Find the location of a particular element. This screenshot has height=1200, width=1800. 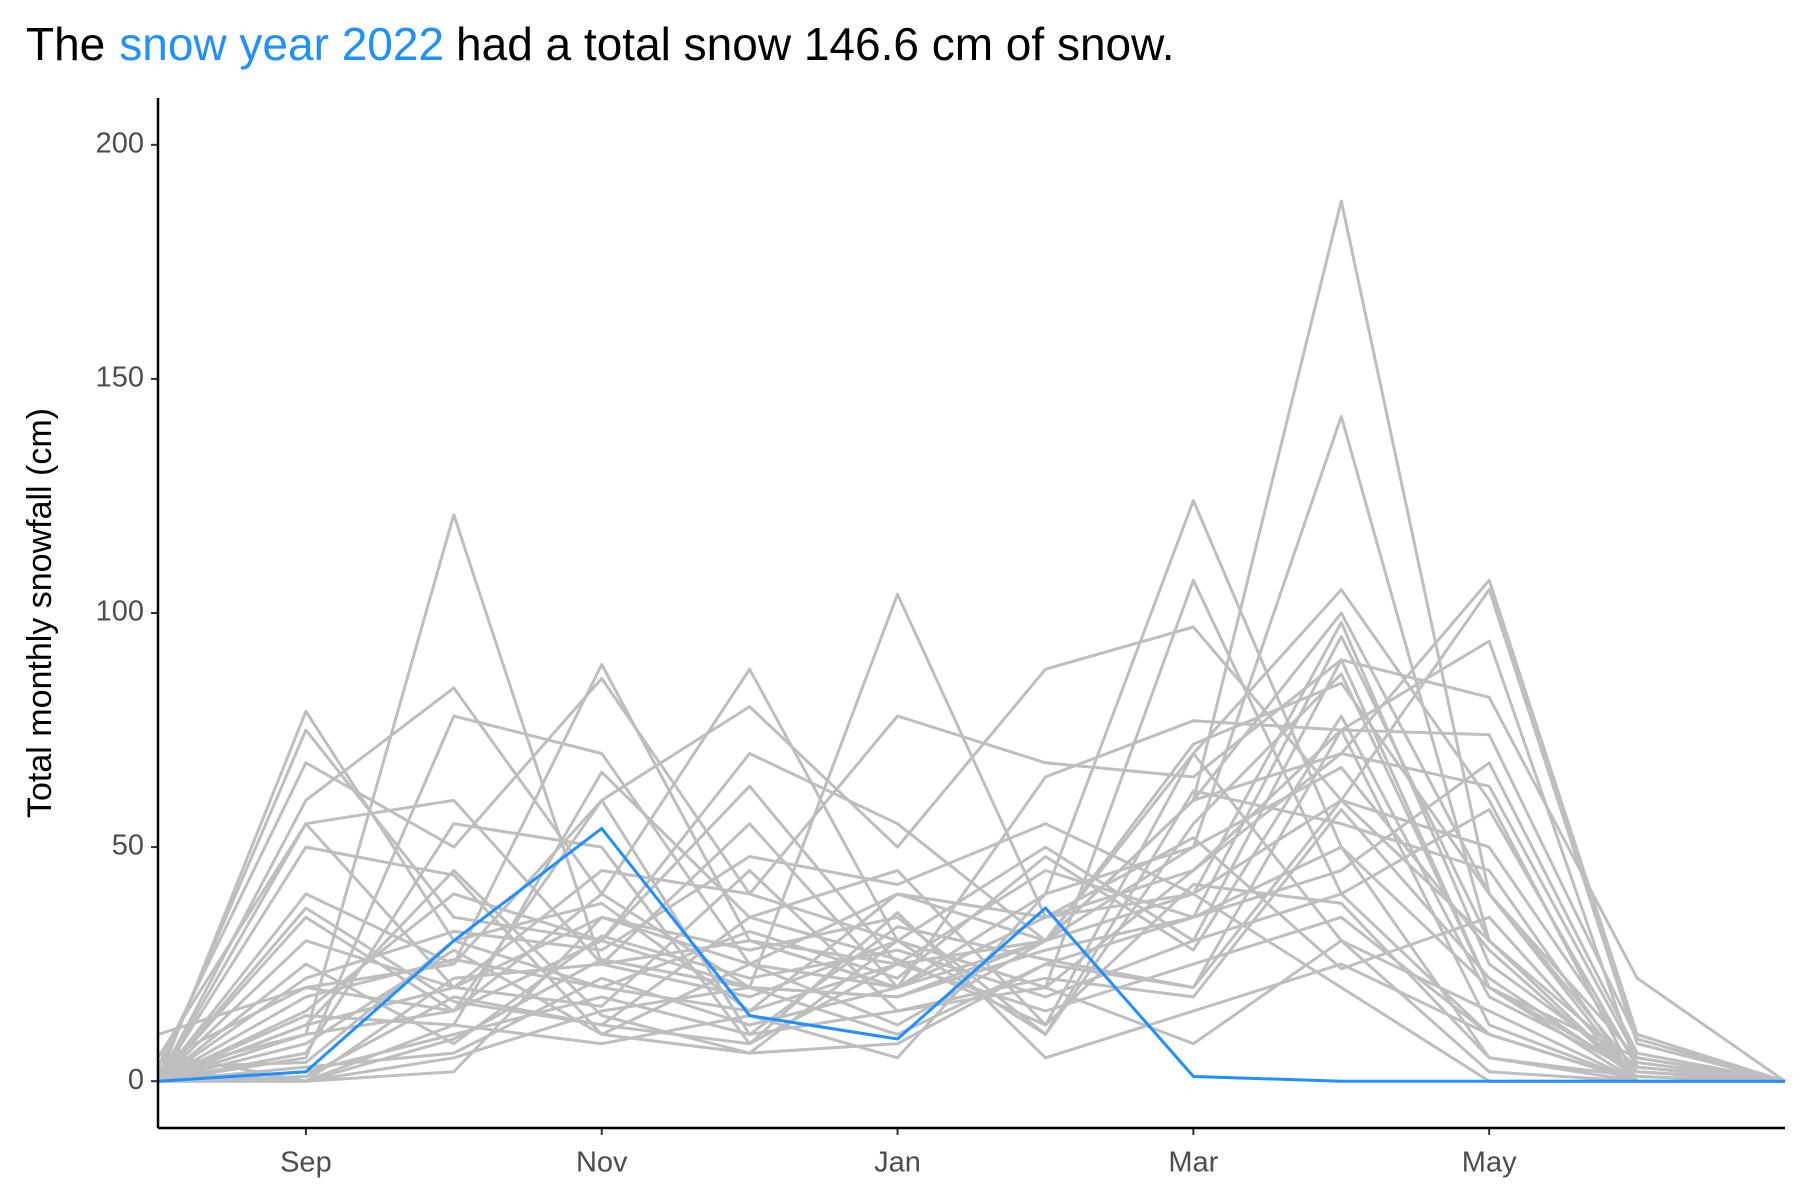

title-before: The is located at coordinates (65, 44).